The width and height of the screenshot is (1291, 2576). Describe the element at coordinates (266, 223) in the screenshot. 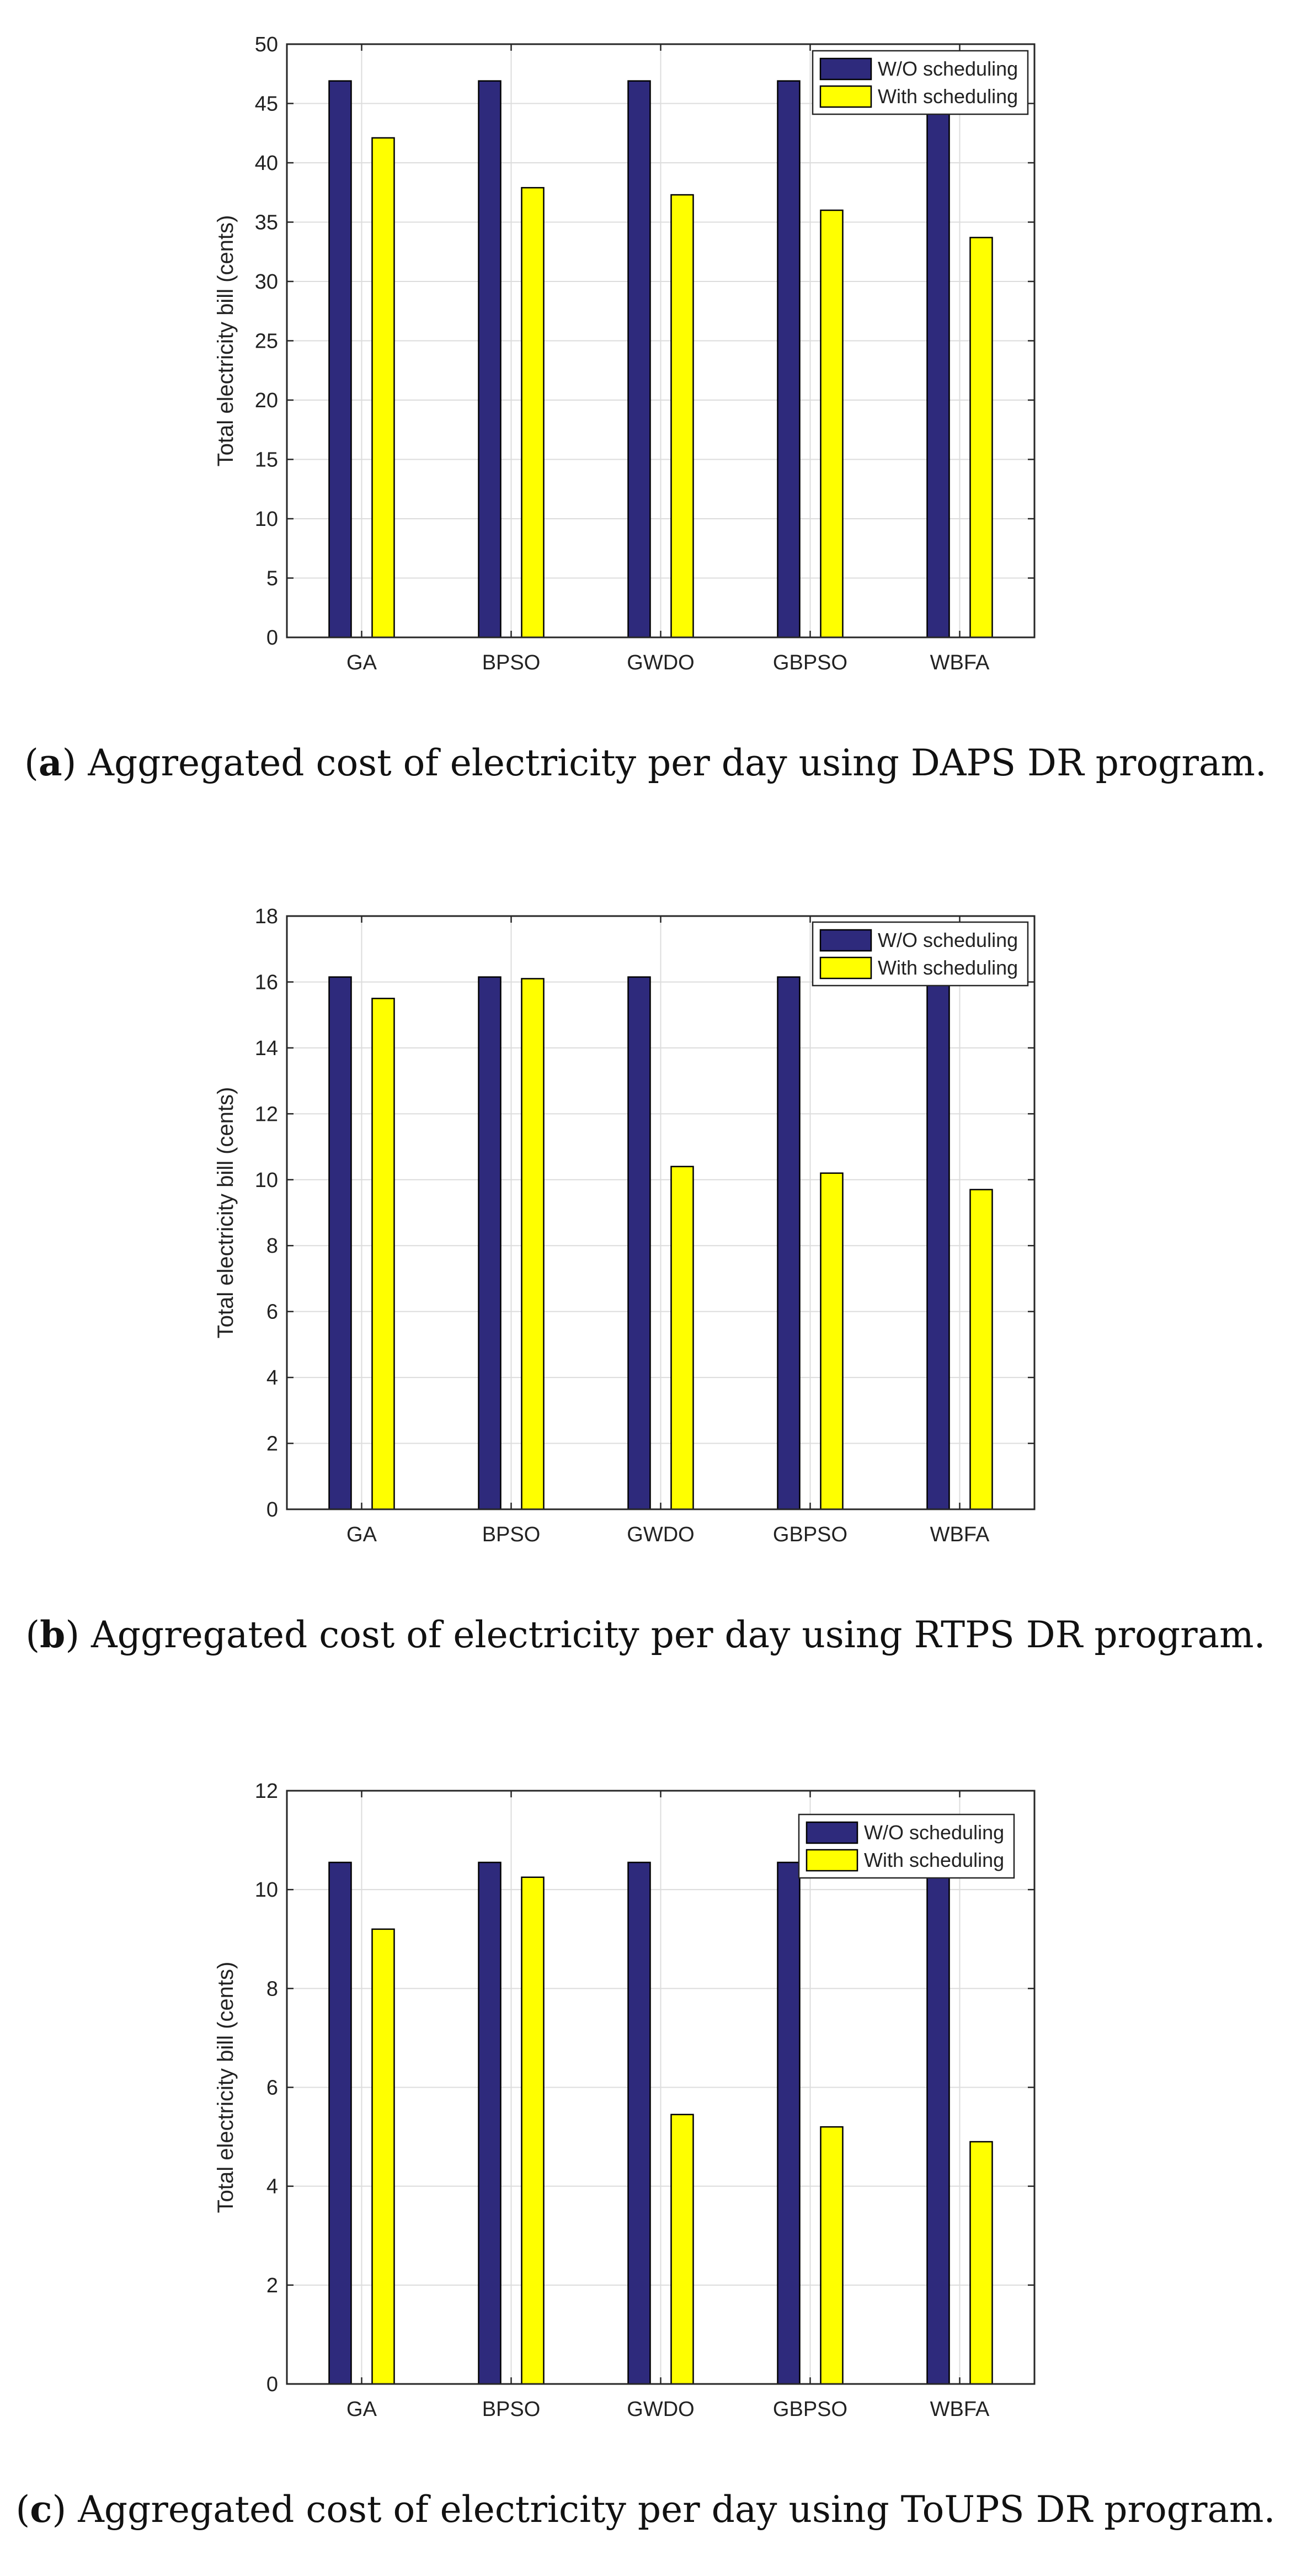

I see `y-tick-label: 35` at that location.